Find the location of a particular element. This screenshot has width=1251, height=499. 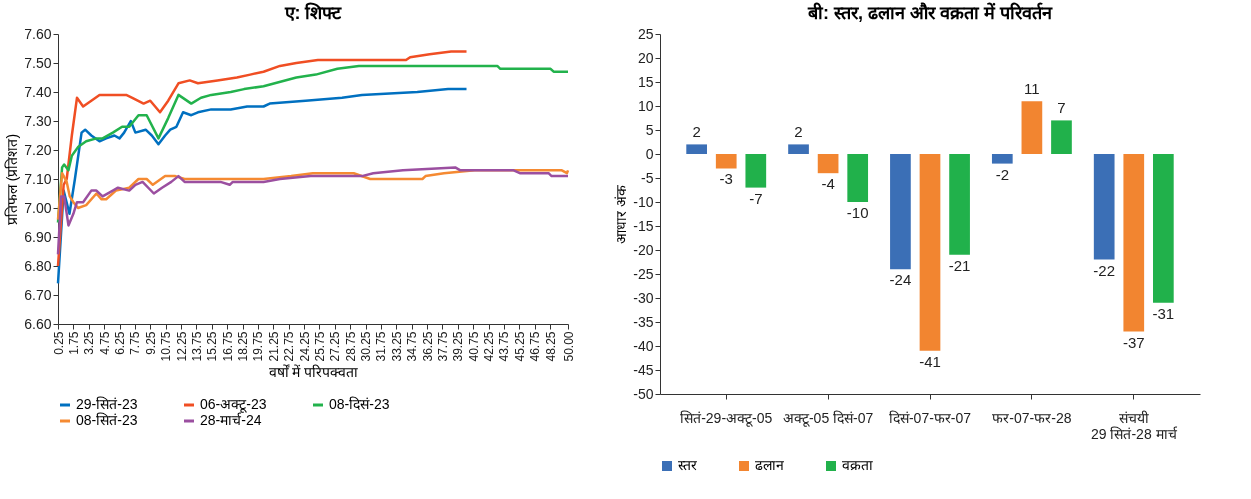

y-tick-label: -15 is located at coordinates (643, 225).